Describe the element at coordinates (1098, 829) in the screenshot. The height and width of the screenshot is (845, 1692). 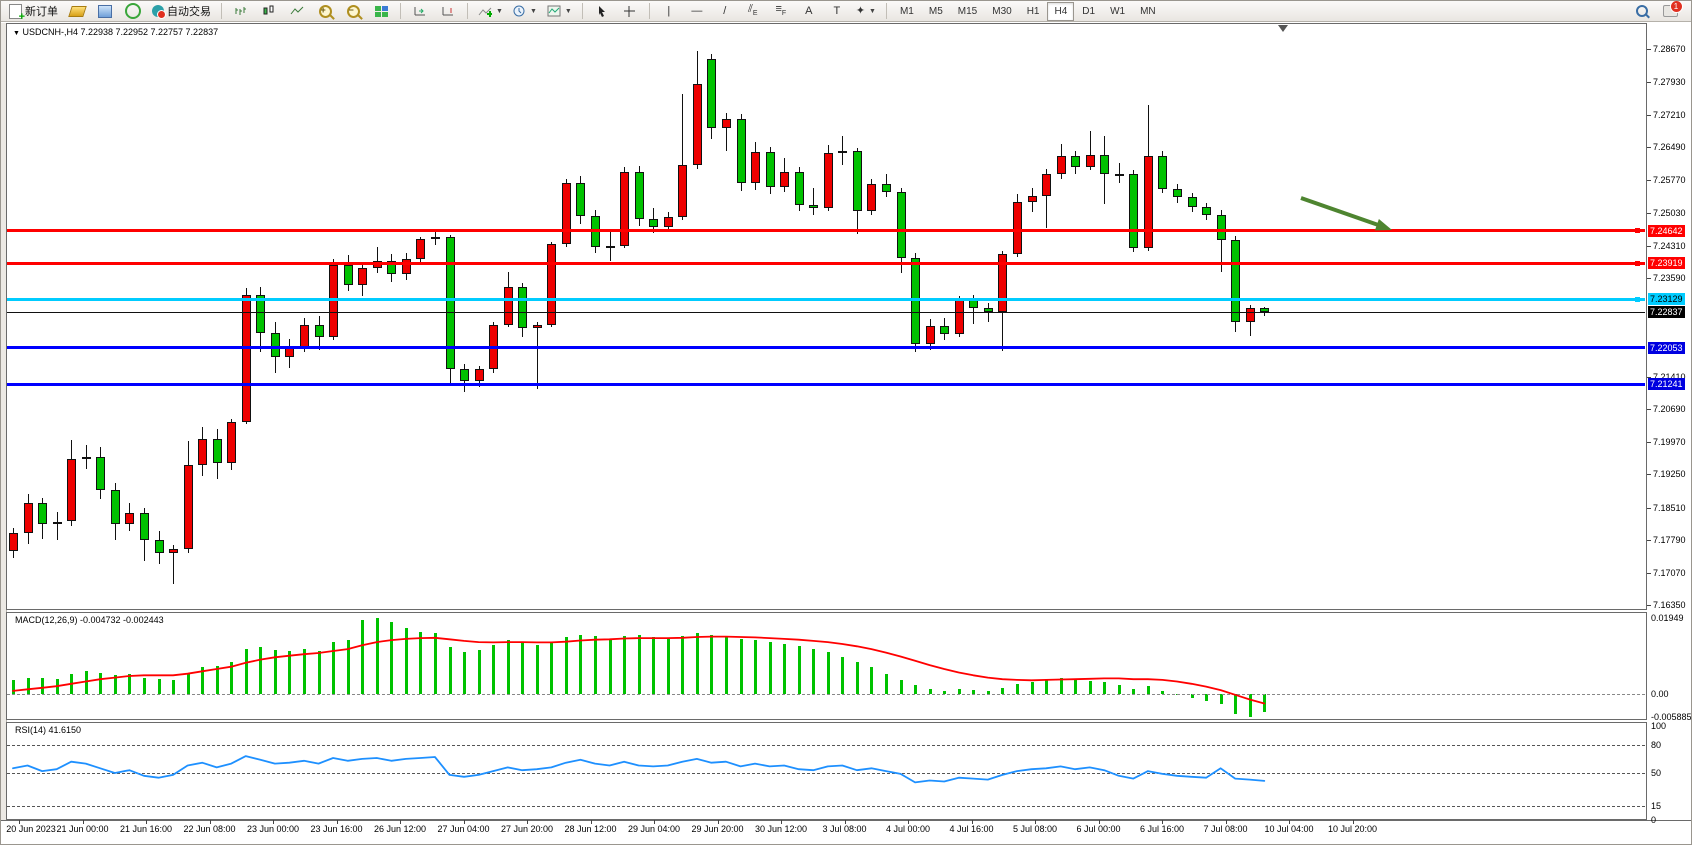
I see `time-tick-label: 6 Jul 00:00` at that location.